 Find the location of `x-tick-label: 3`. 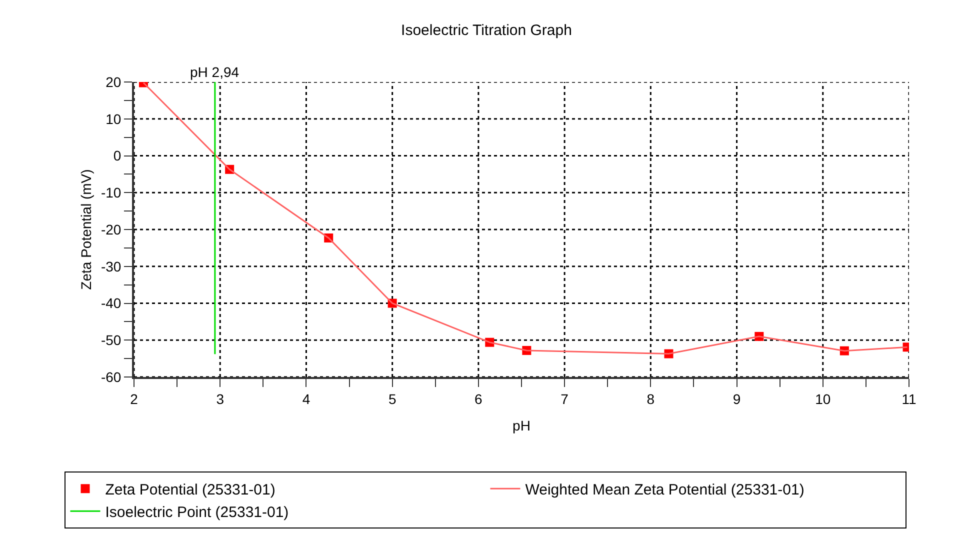

x-tick-label: 3 is located at coordinates (220, 398).